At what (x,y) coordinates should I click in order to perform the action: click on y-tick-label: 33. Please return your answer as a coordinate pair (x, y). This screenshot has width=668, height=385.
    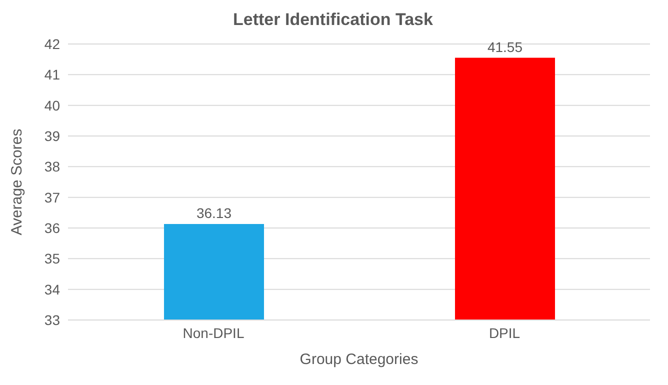
    Looking at the image, I should click on (52, 320).